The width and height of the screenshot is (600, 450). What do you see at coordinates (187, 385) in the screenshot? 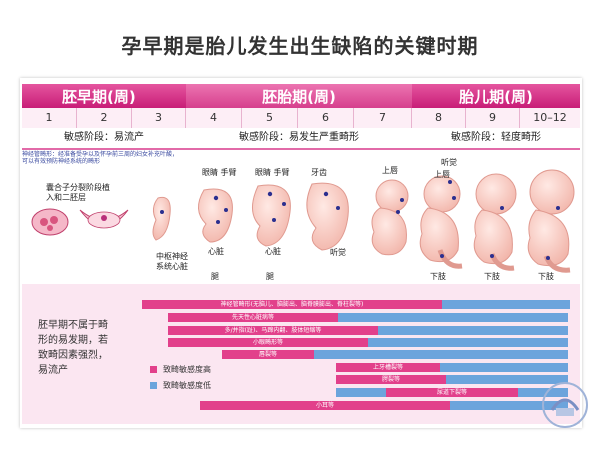
I see `legend-label-low: 致畸敏感度低` at bounding box center [187, 385].